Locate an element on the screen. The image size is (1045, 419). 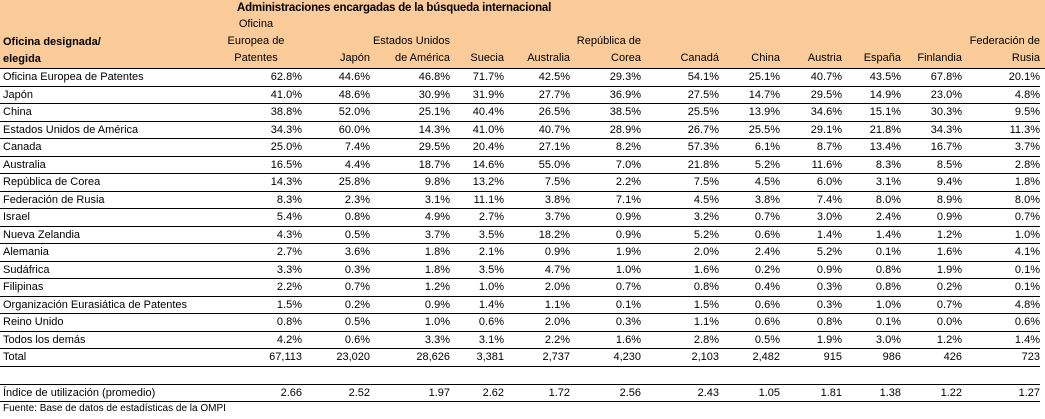
table-cell: 38.5% is located at coordinates (605, 113).